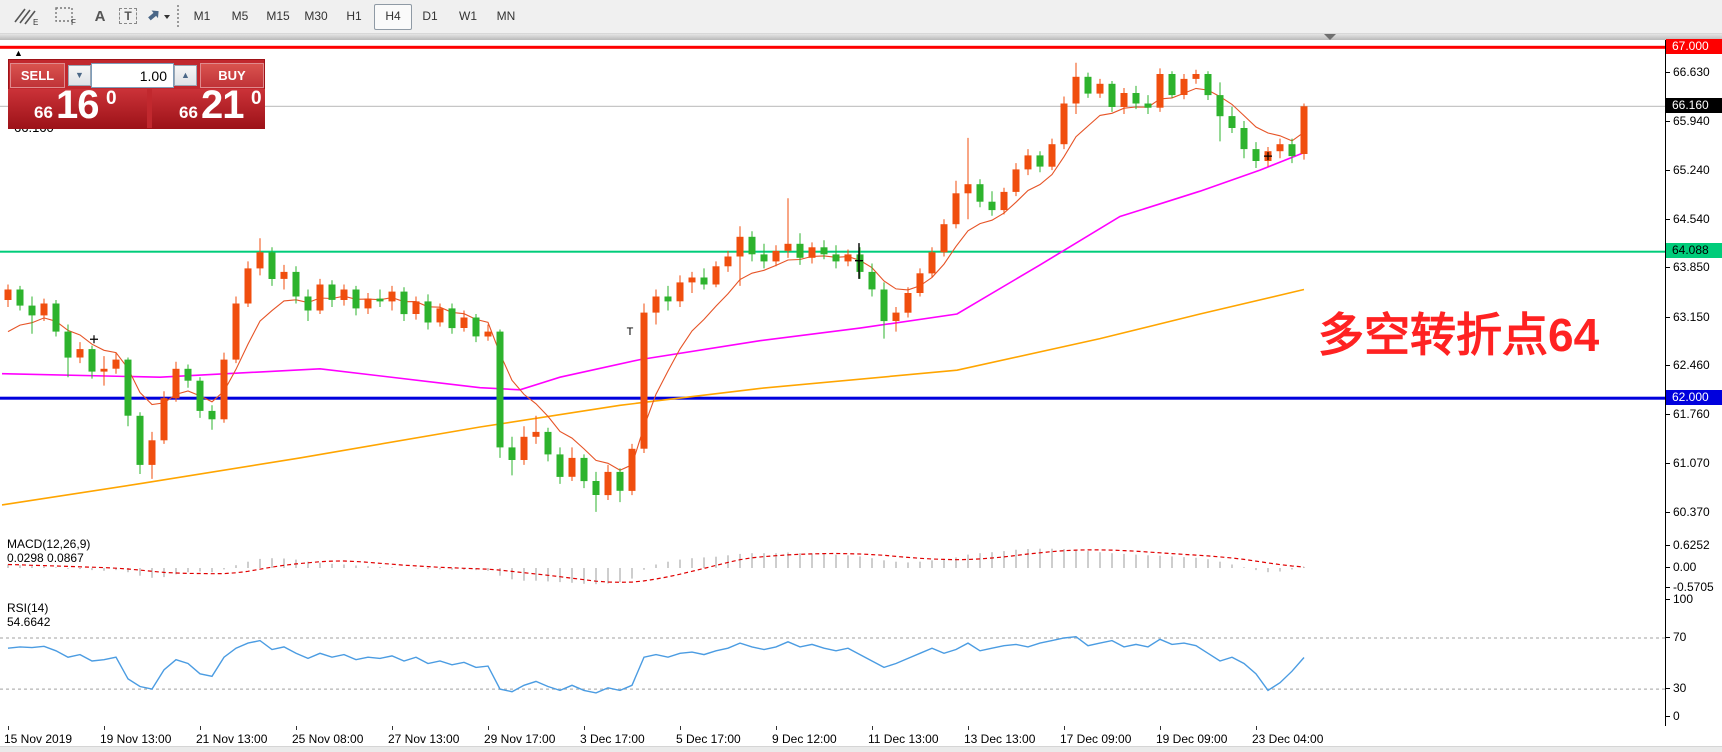 This screenshot has width=1722, height=752. What do you see at coordinates (1691, 317) in the screenshot?
I see `price-tick-label: 63.150` at bounding box center [1691, 317].